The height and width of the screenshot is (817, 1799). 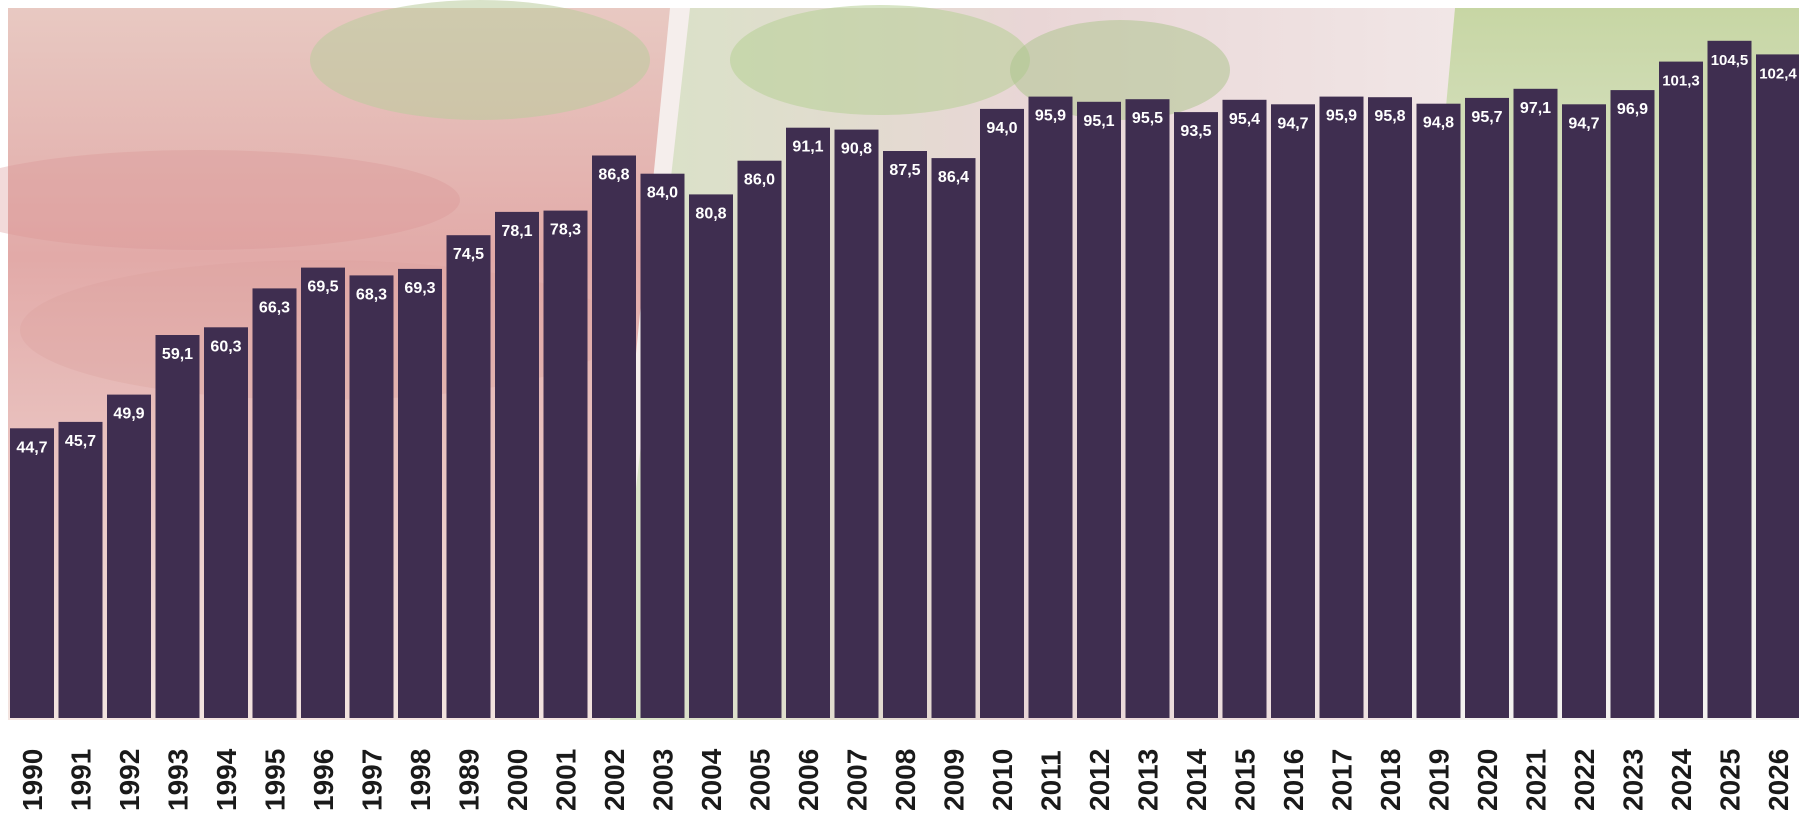 I want to click on x-tick-label-2015: 2015, so click(x=1245, y=780).